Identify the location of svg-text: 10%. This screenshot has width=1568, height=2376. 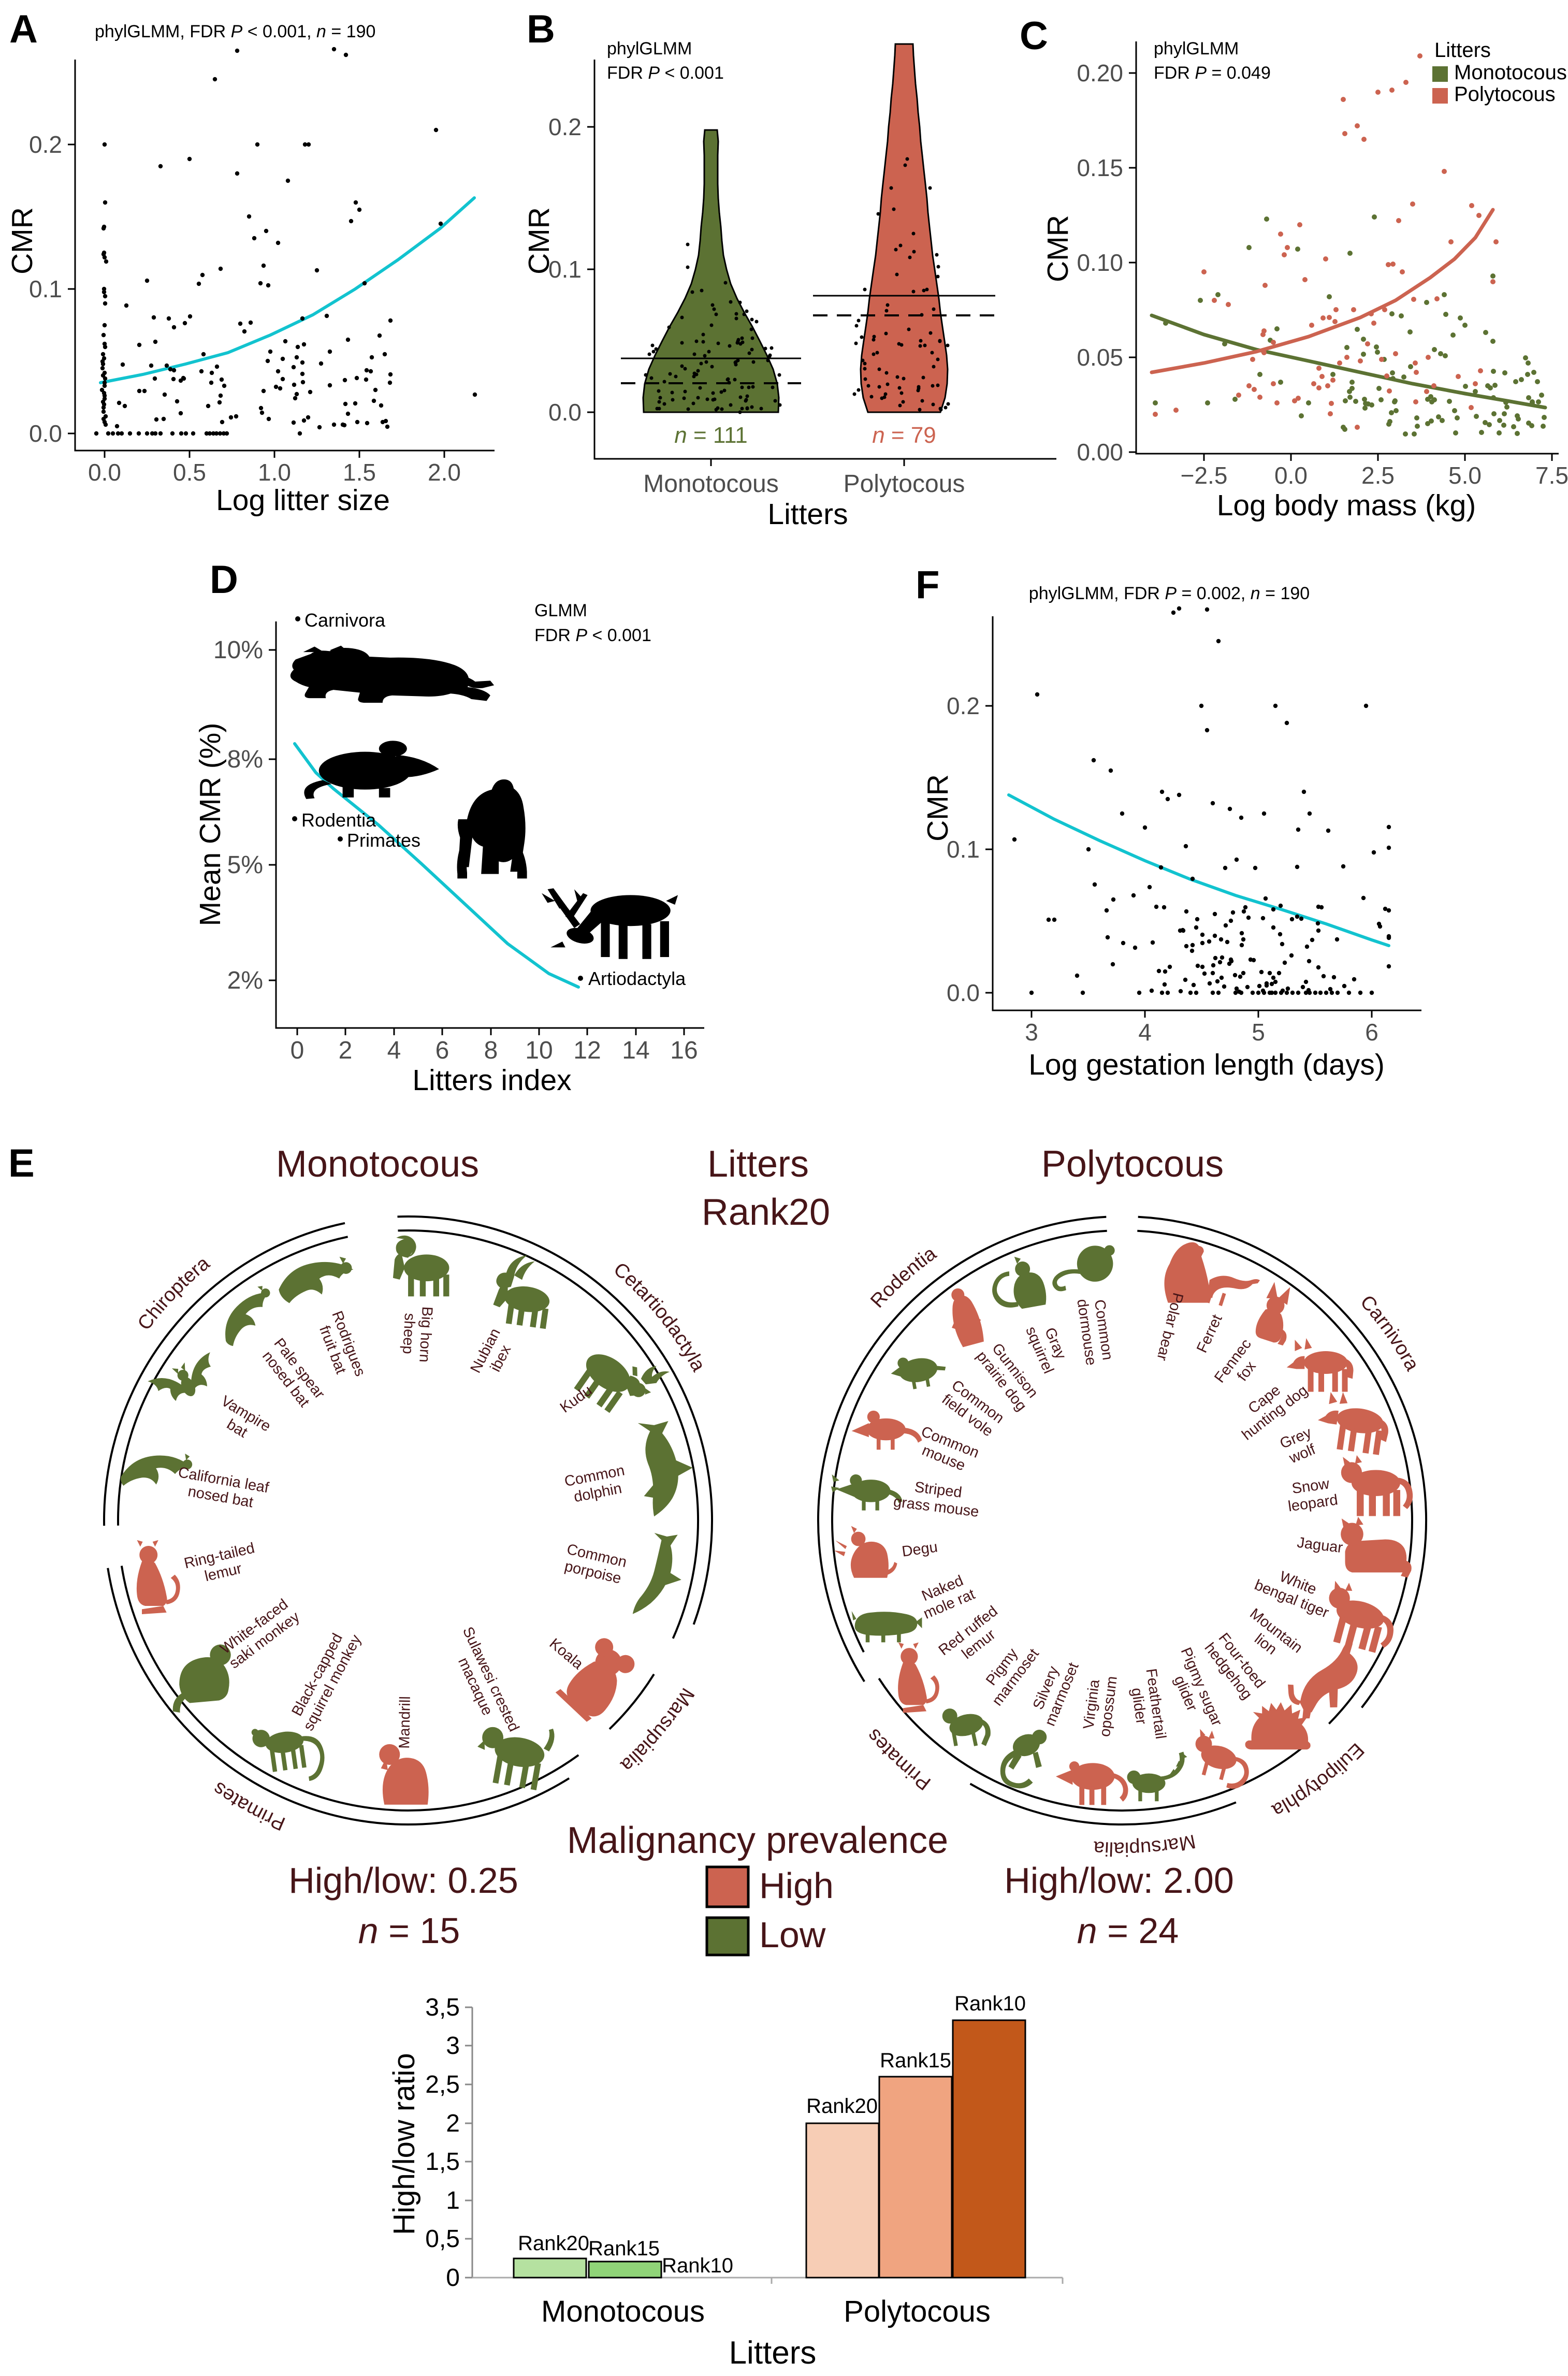
(238, 650).